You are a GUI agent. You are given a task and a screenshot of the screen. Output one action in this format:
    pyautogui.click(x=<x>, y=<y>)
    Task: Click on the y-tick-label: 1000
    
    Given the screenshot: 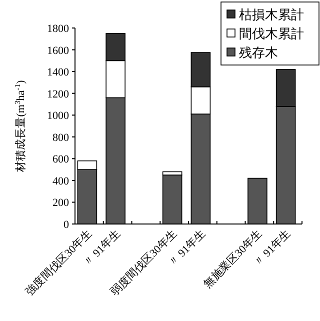 What is the action you would take?
    pyautogui.click(x=58, y=116)
    